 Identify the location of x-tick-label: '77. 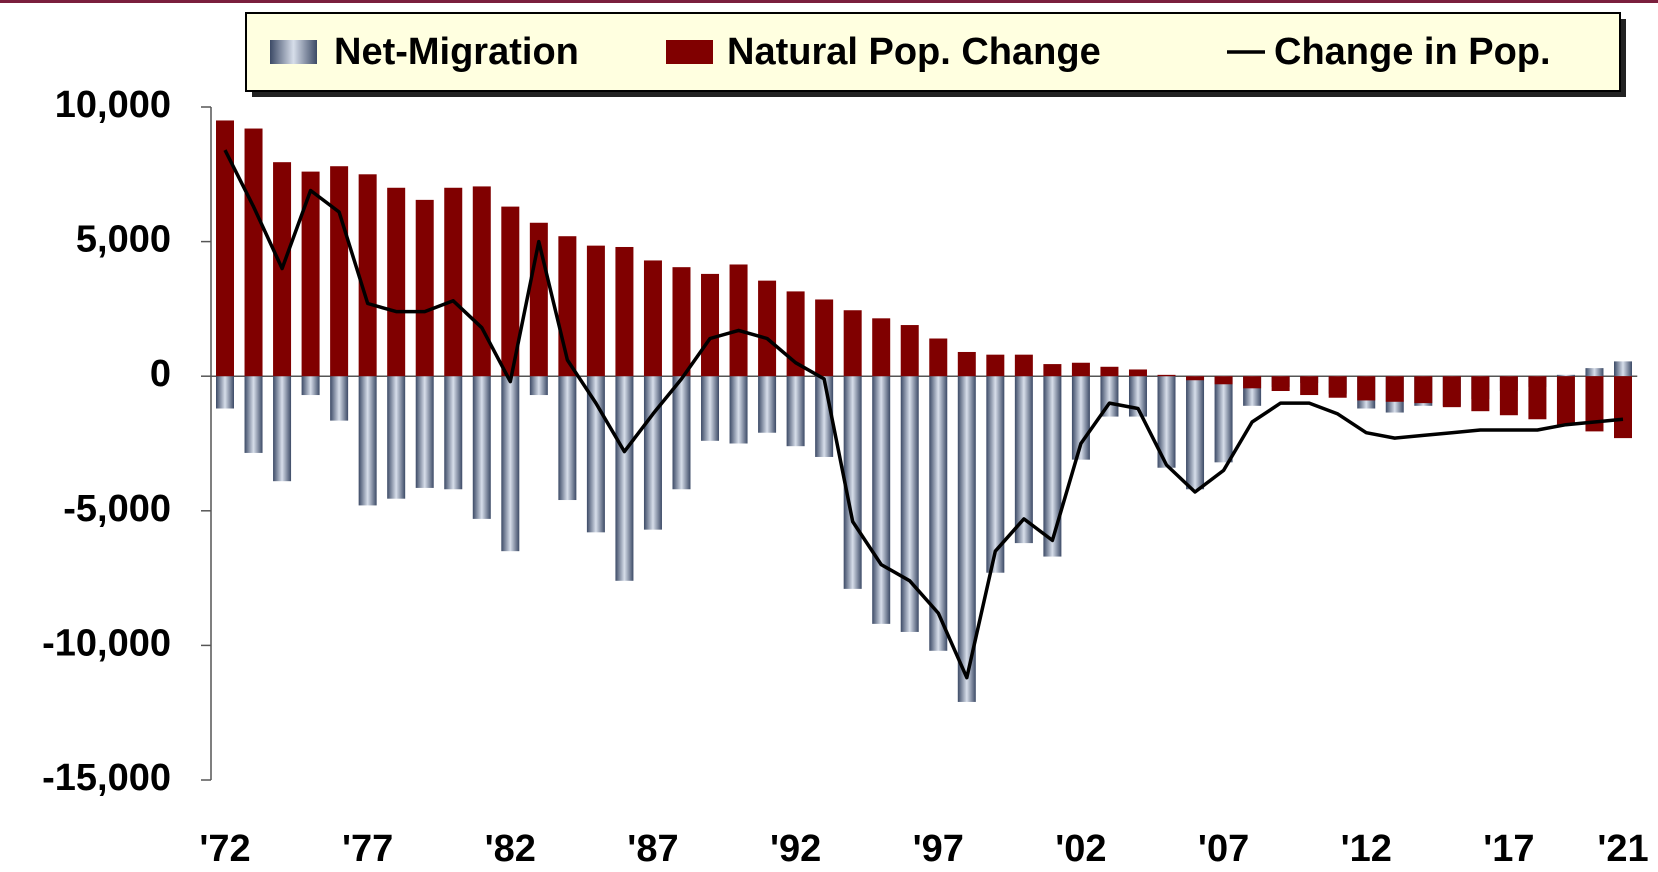
(367, 849).